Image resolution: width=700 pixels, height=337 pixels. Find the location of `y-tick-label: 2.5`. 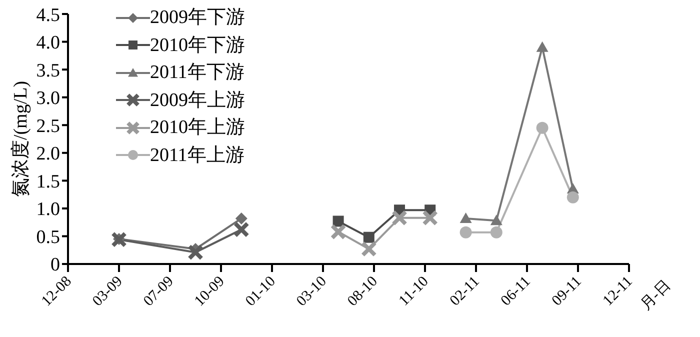

y-tick-label: 2.5 is located at coordinates (48, 126).